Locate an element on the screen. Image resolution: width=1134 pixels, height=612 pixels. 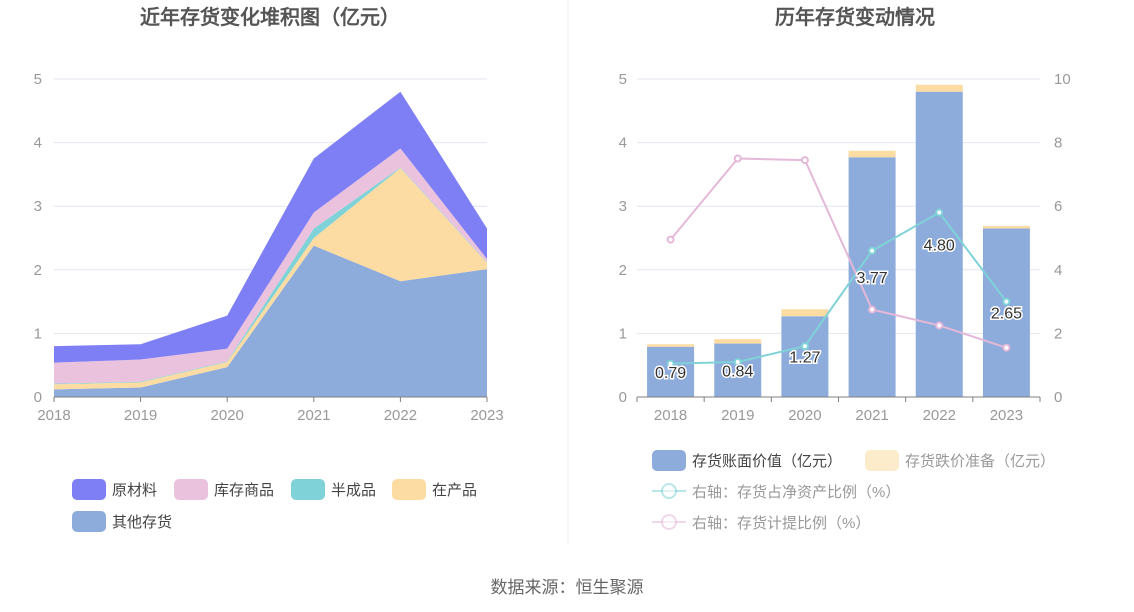
right-x-tick-label: 2018 is located at coordinates (670, 415).